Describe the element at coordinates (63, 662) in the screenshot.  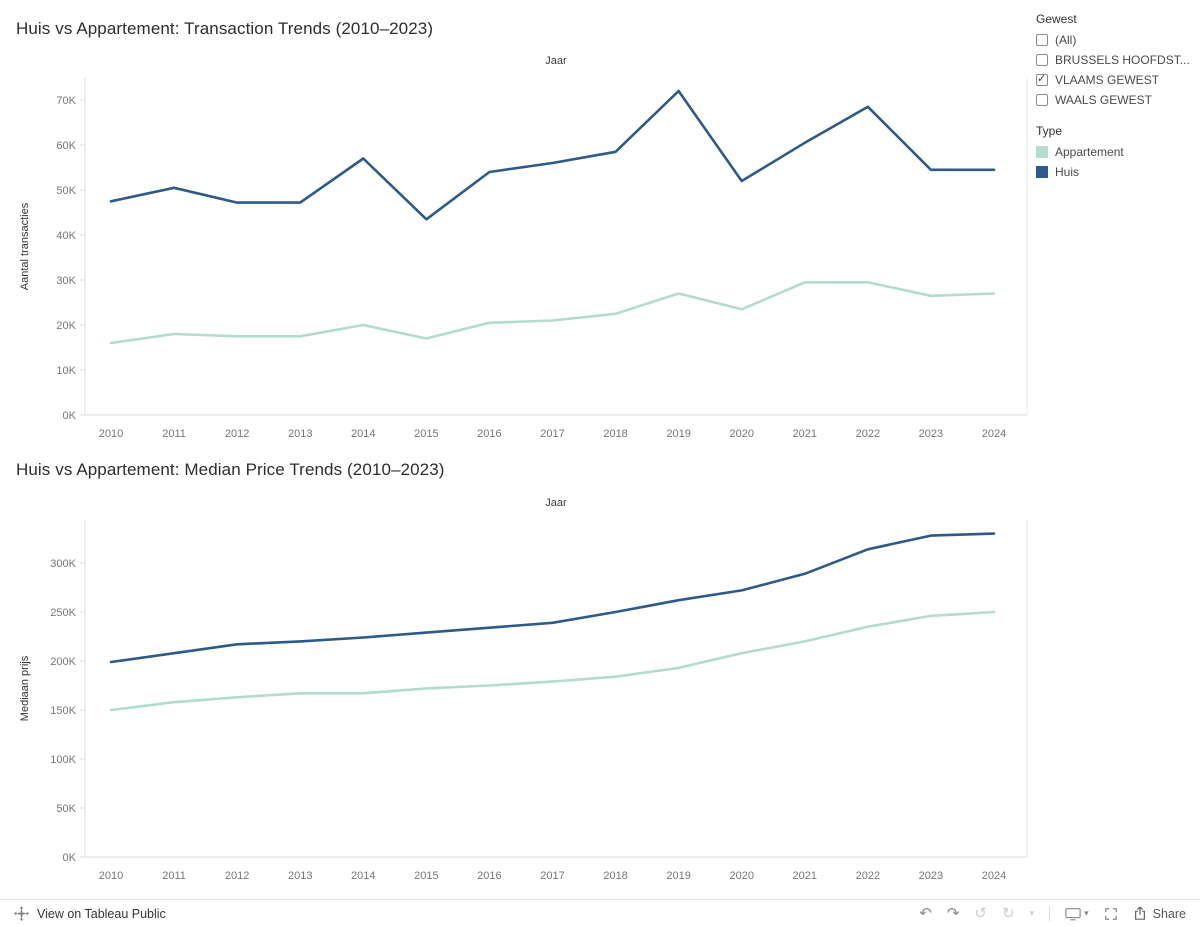
I see `svg-text: 200K` at that location.